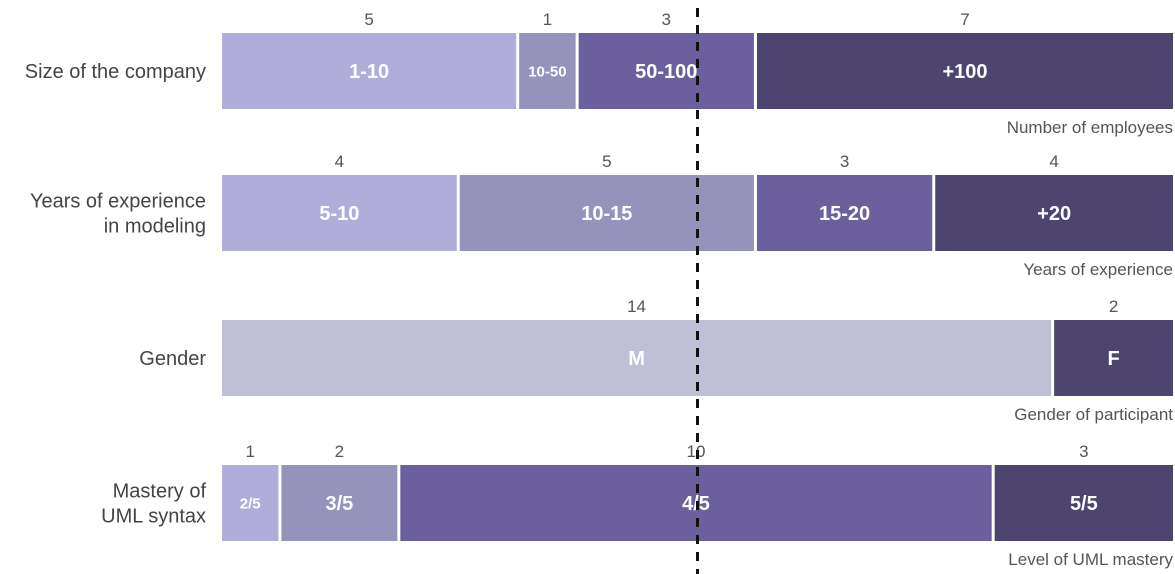  I want to click on segment-category-label: 5/5, so click(1084, 504).